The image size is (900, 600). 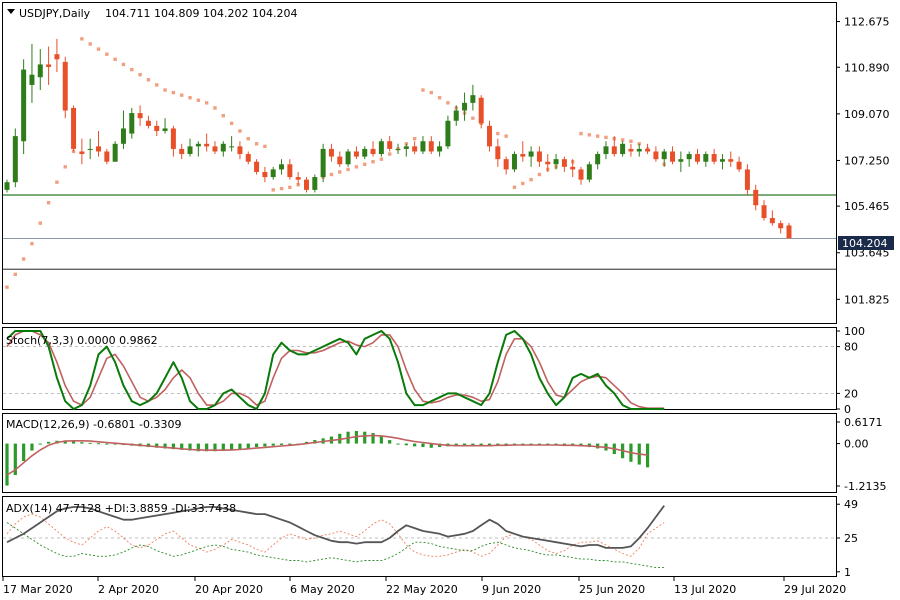 I want to click on macd-tick-label: 0.00, so click(x=856, y=444).